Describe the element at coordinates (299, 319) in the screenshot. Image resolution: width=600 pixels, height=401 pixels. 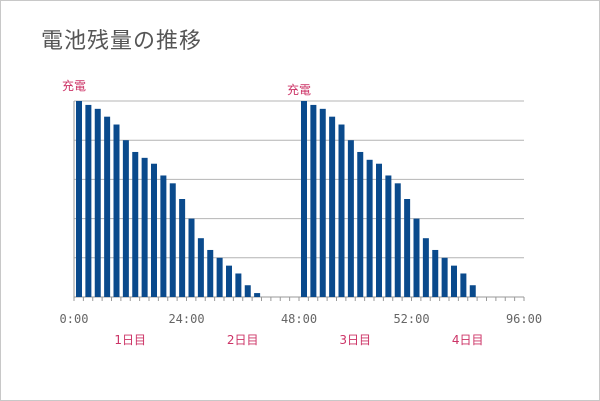
I see `x-tick-label: 48:00` at that location.